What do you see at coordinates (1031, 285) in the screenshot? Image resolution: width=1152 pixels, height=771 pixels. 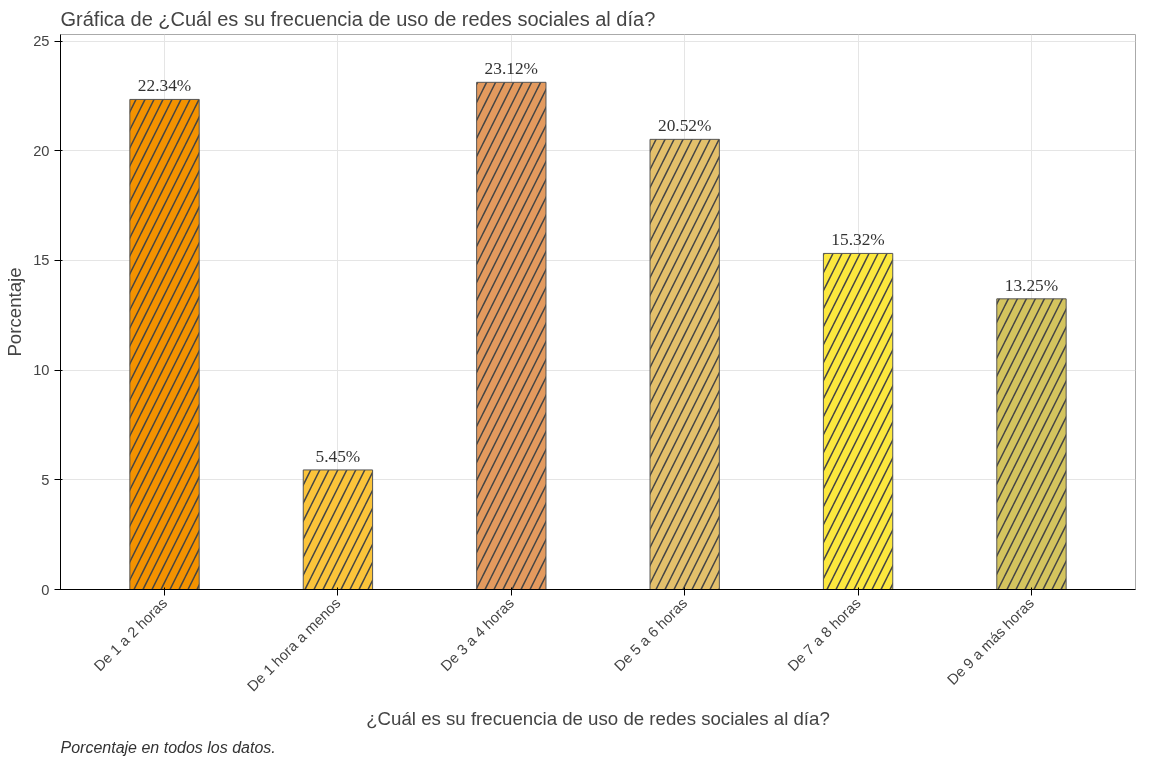 I see `data-label: 13.25%` at bounding box center [1031, 285].